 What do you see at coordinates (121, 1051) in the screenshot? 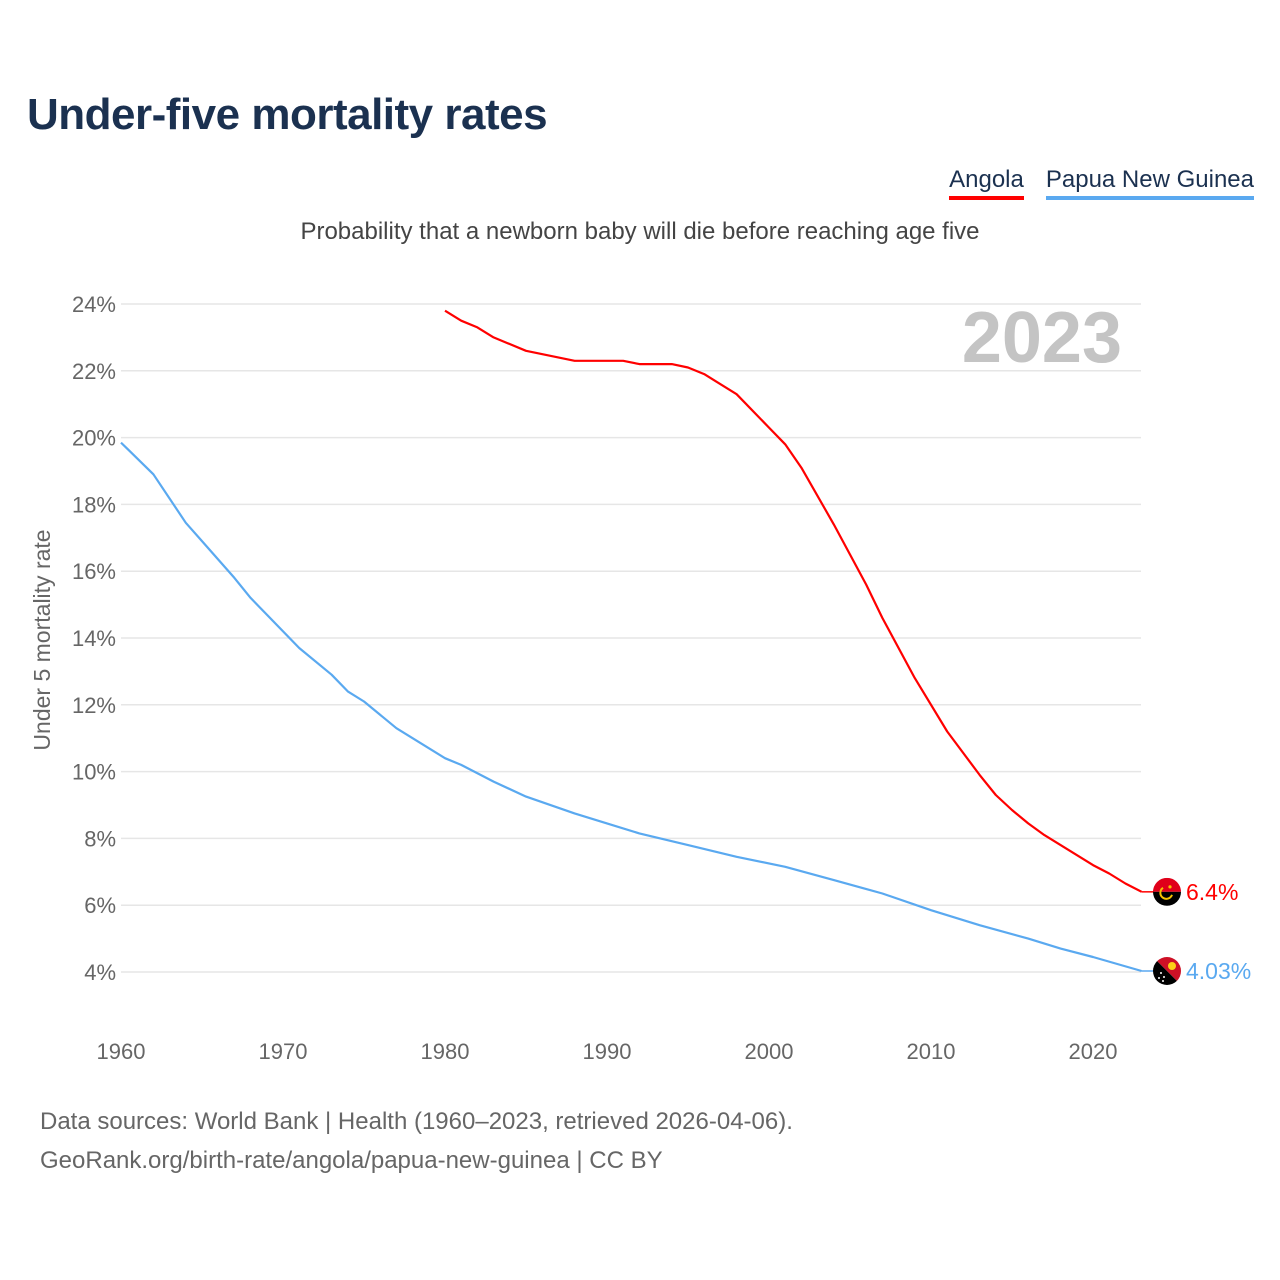
I see `x-tick-label: 1960` at bounding box center [121, 1051].